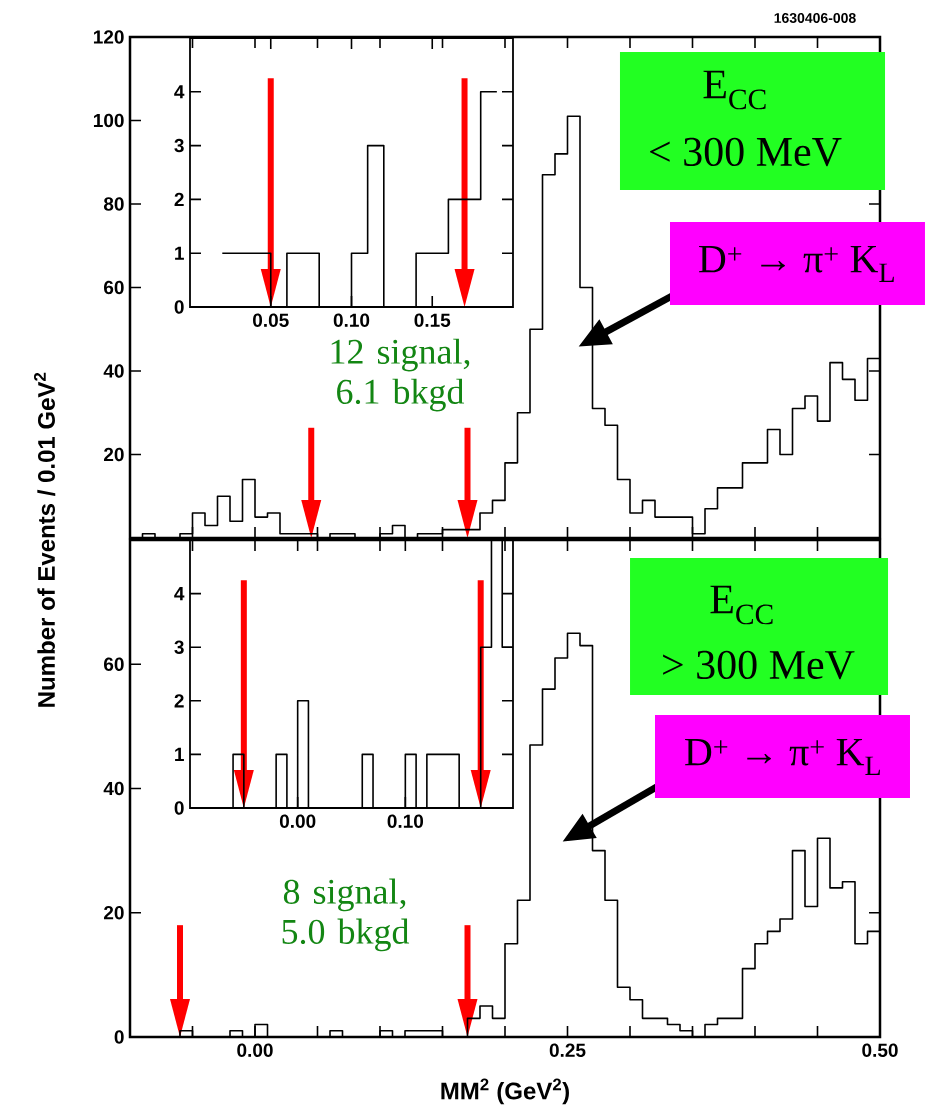  I want to click on x-tick-label: 0.05, so click(271, 320).